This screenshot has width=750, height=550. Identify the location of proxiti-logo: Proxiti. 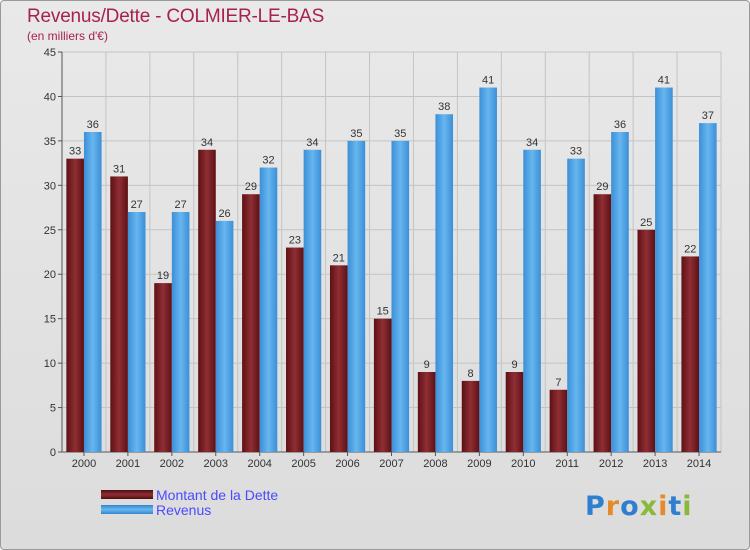
(639, 506).